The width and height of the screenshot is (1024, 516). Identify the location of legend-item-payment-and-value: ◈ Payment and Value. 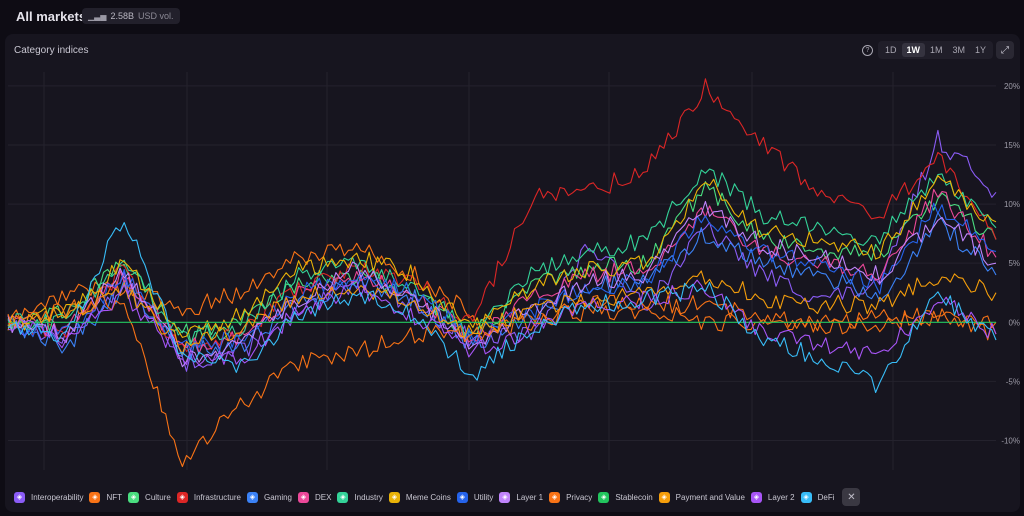
(701, 497).